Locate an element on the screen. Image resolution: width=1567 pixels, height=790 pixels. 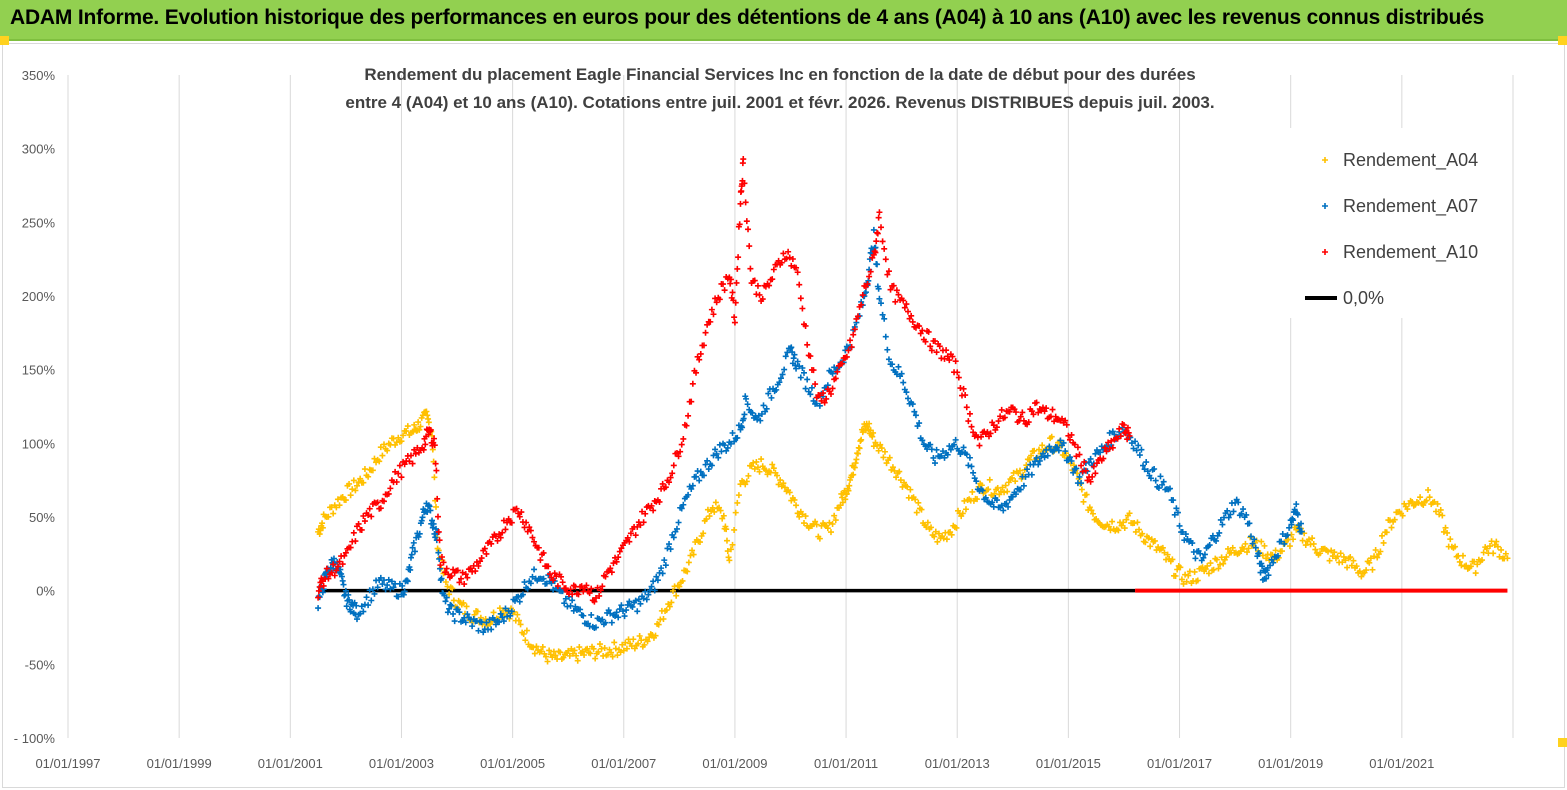
corner-handle-bottom-right is located at coordinates (1562, 742).